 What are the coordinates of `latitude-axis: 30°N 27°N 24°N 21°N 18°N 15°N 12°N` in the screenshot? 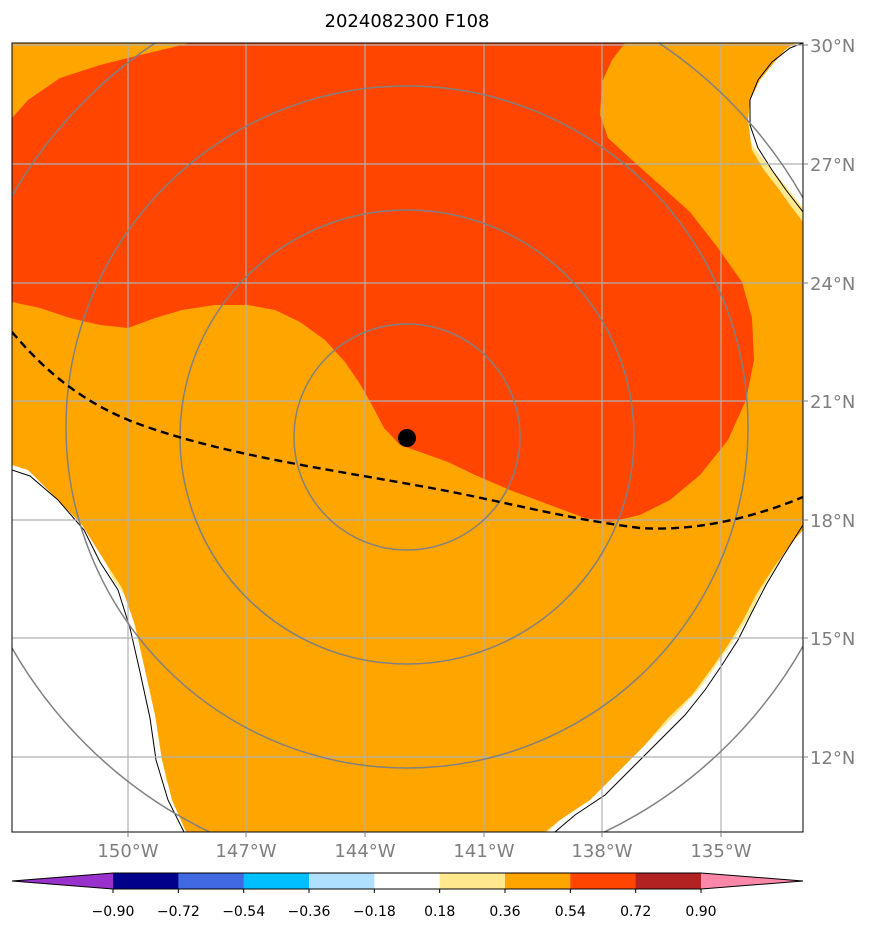 It's located at (829, 402).